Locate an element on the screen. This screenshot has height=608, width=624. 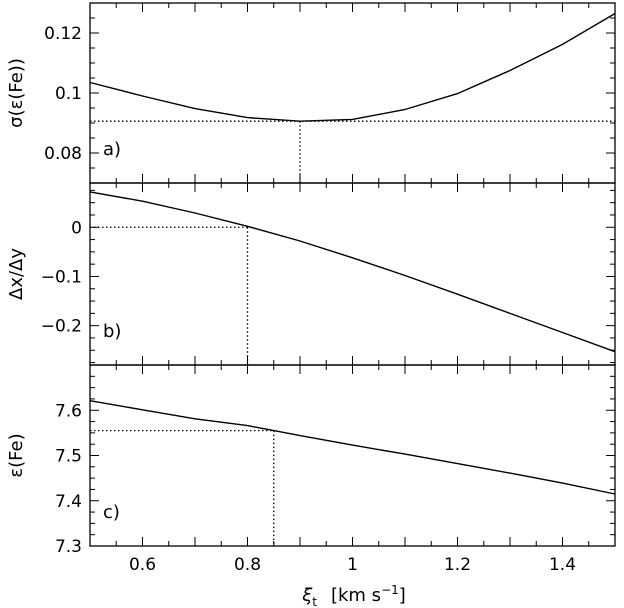
y-tick-label: 7.6 is located at coordinates (68, 411).